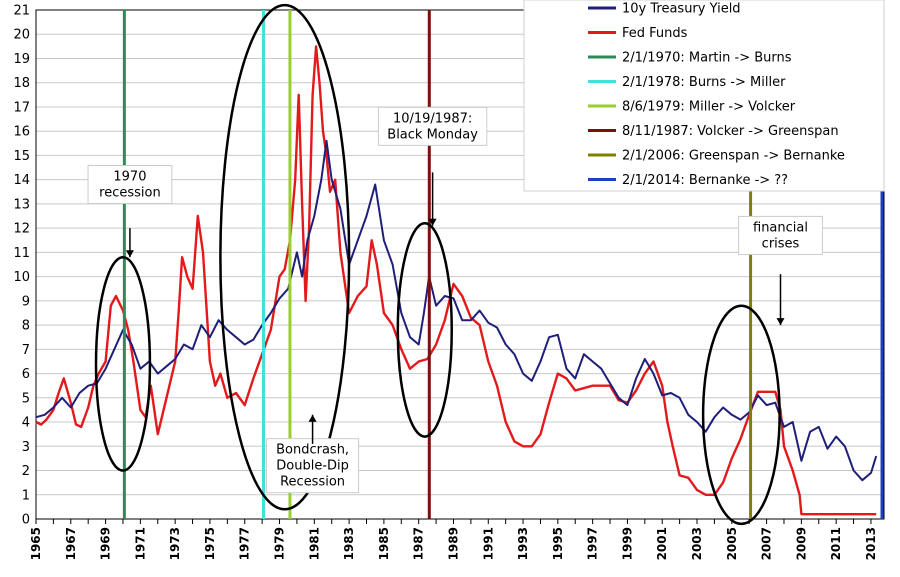 This screenshot has height=577, width=900. What do you see at coordinates (26, 398) in the screenshot?
I see `y-tick-label: 5` at bounding box center [26, 398].